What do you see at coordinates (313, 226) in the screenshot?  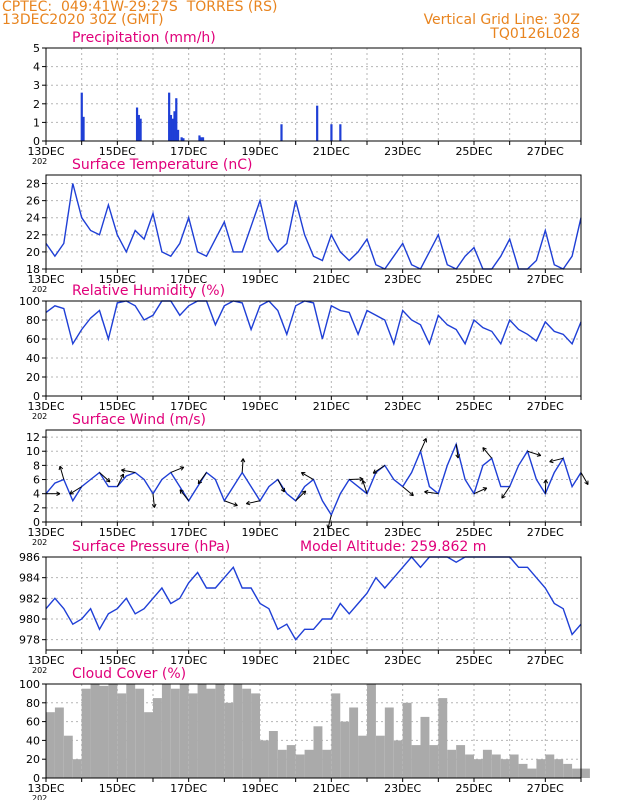 I see `series-line-temp` at bounding box center [313, 226].